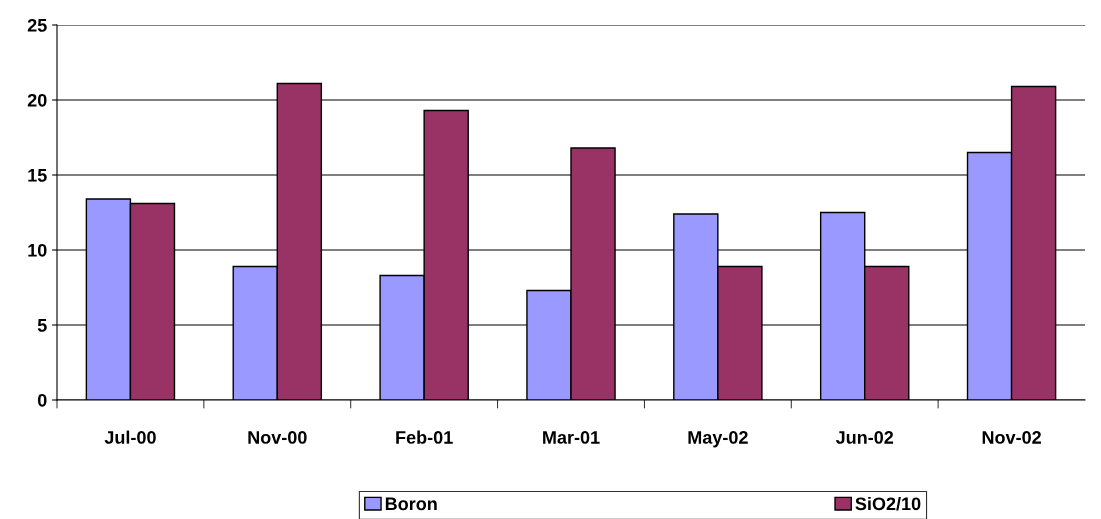  Describe the element at coordinates (37, 100) in the screenshot. I see `y-tick-label: 20` at that location.